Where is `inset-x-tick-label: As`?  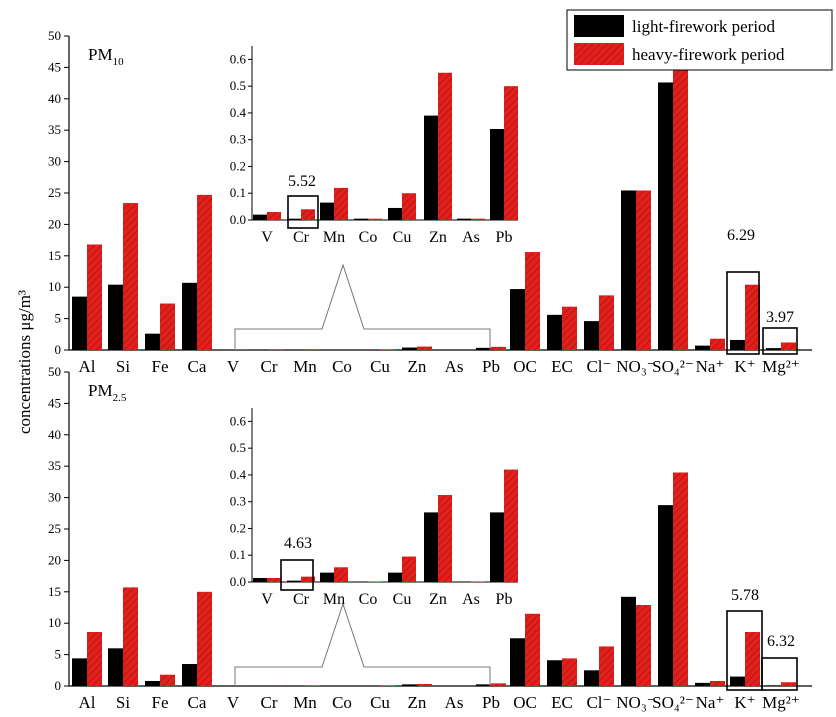
inset-x-tick-label: As is located at coordinates (471, 237).